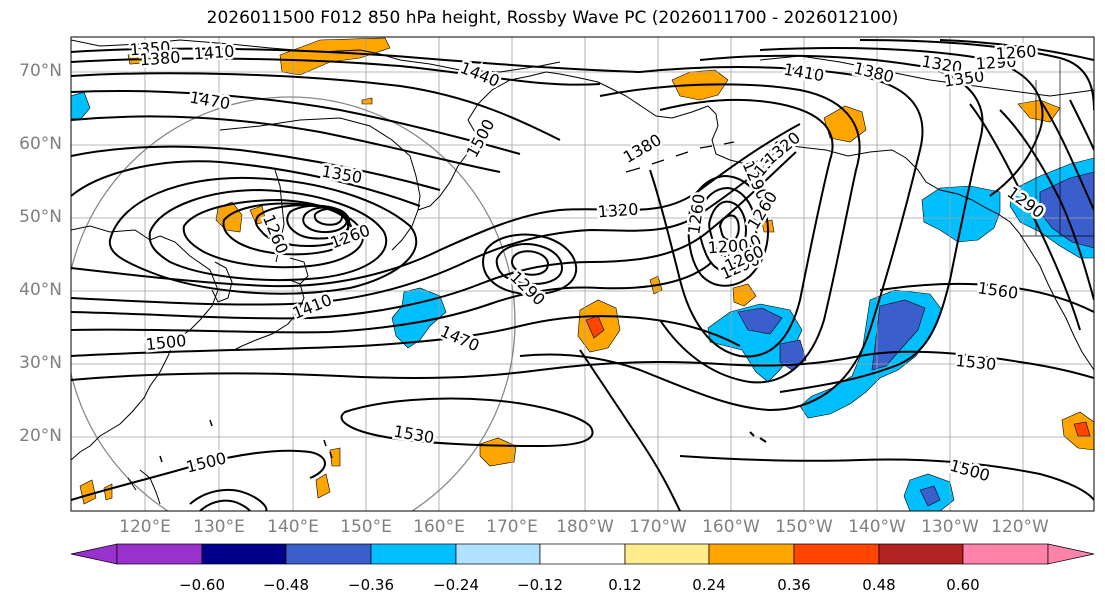 This screenshot has height=604, width=1105. Describe the element at coordinates (40, 436) in the screenshot. I see `lat-label: 20°N` at that location.